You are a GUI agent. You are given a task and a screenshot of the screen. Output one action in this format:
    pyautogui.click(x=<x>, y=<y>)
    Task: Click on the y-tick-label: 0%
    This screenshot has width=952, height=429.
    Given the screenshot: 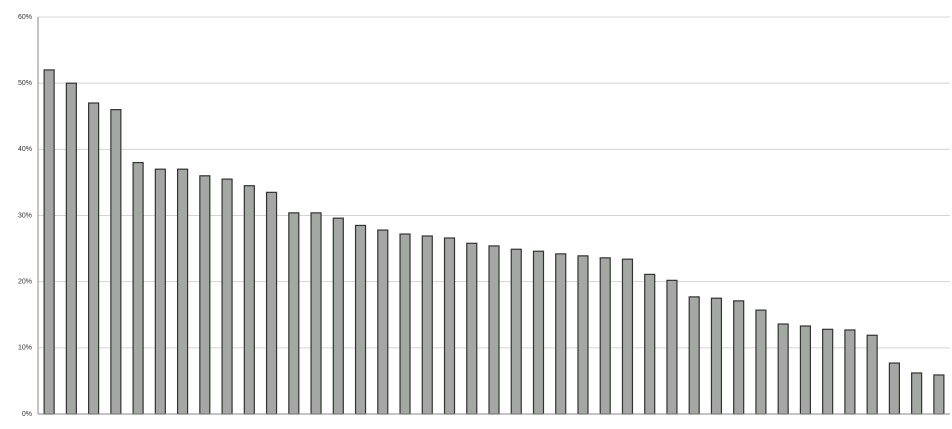 What is the action you would take?
    pyautogui.click(x=27, y=414)
    